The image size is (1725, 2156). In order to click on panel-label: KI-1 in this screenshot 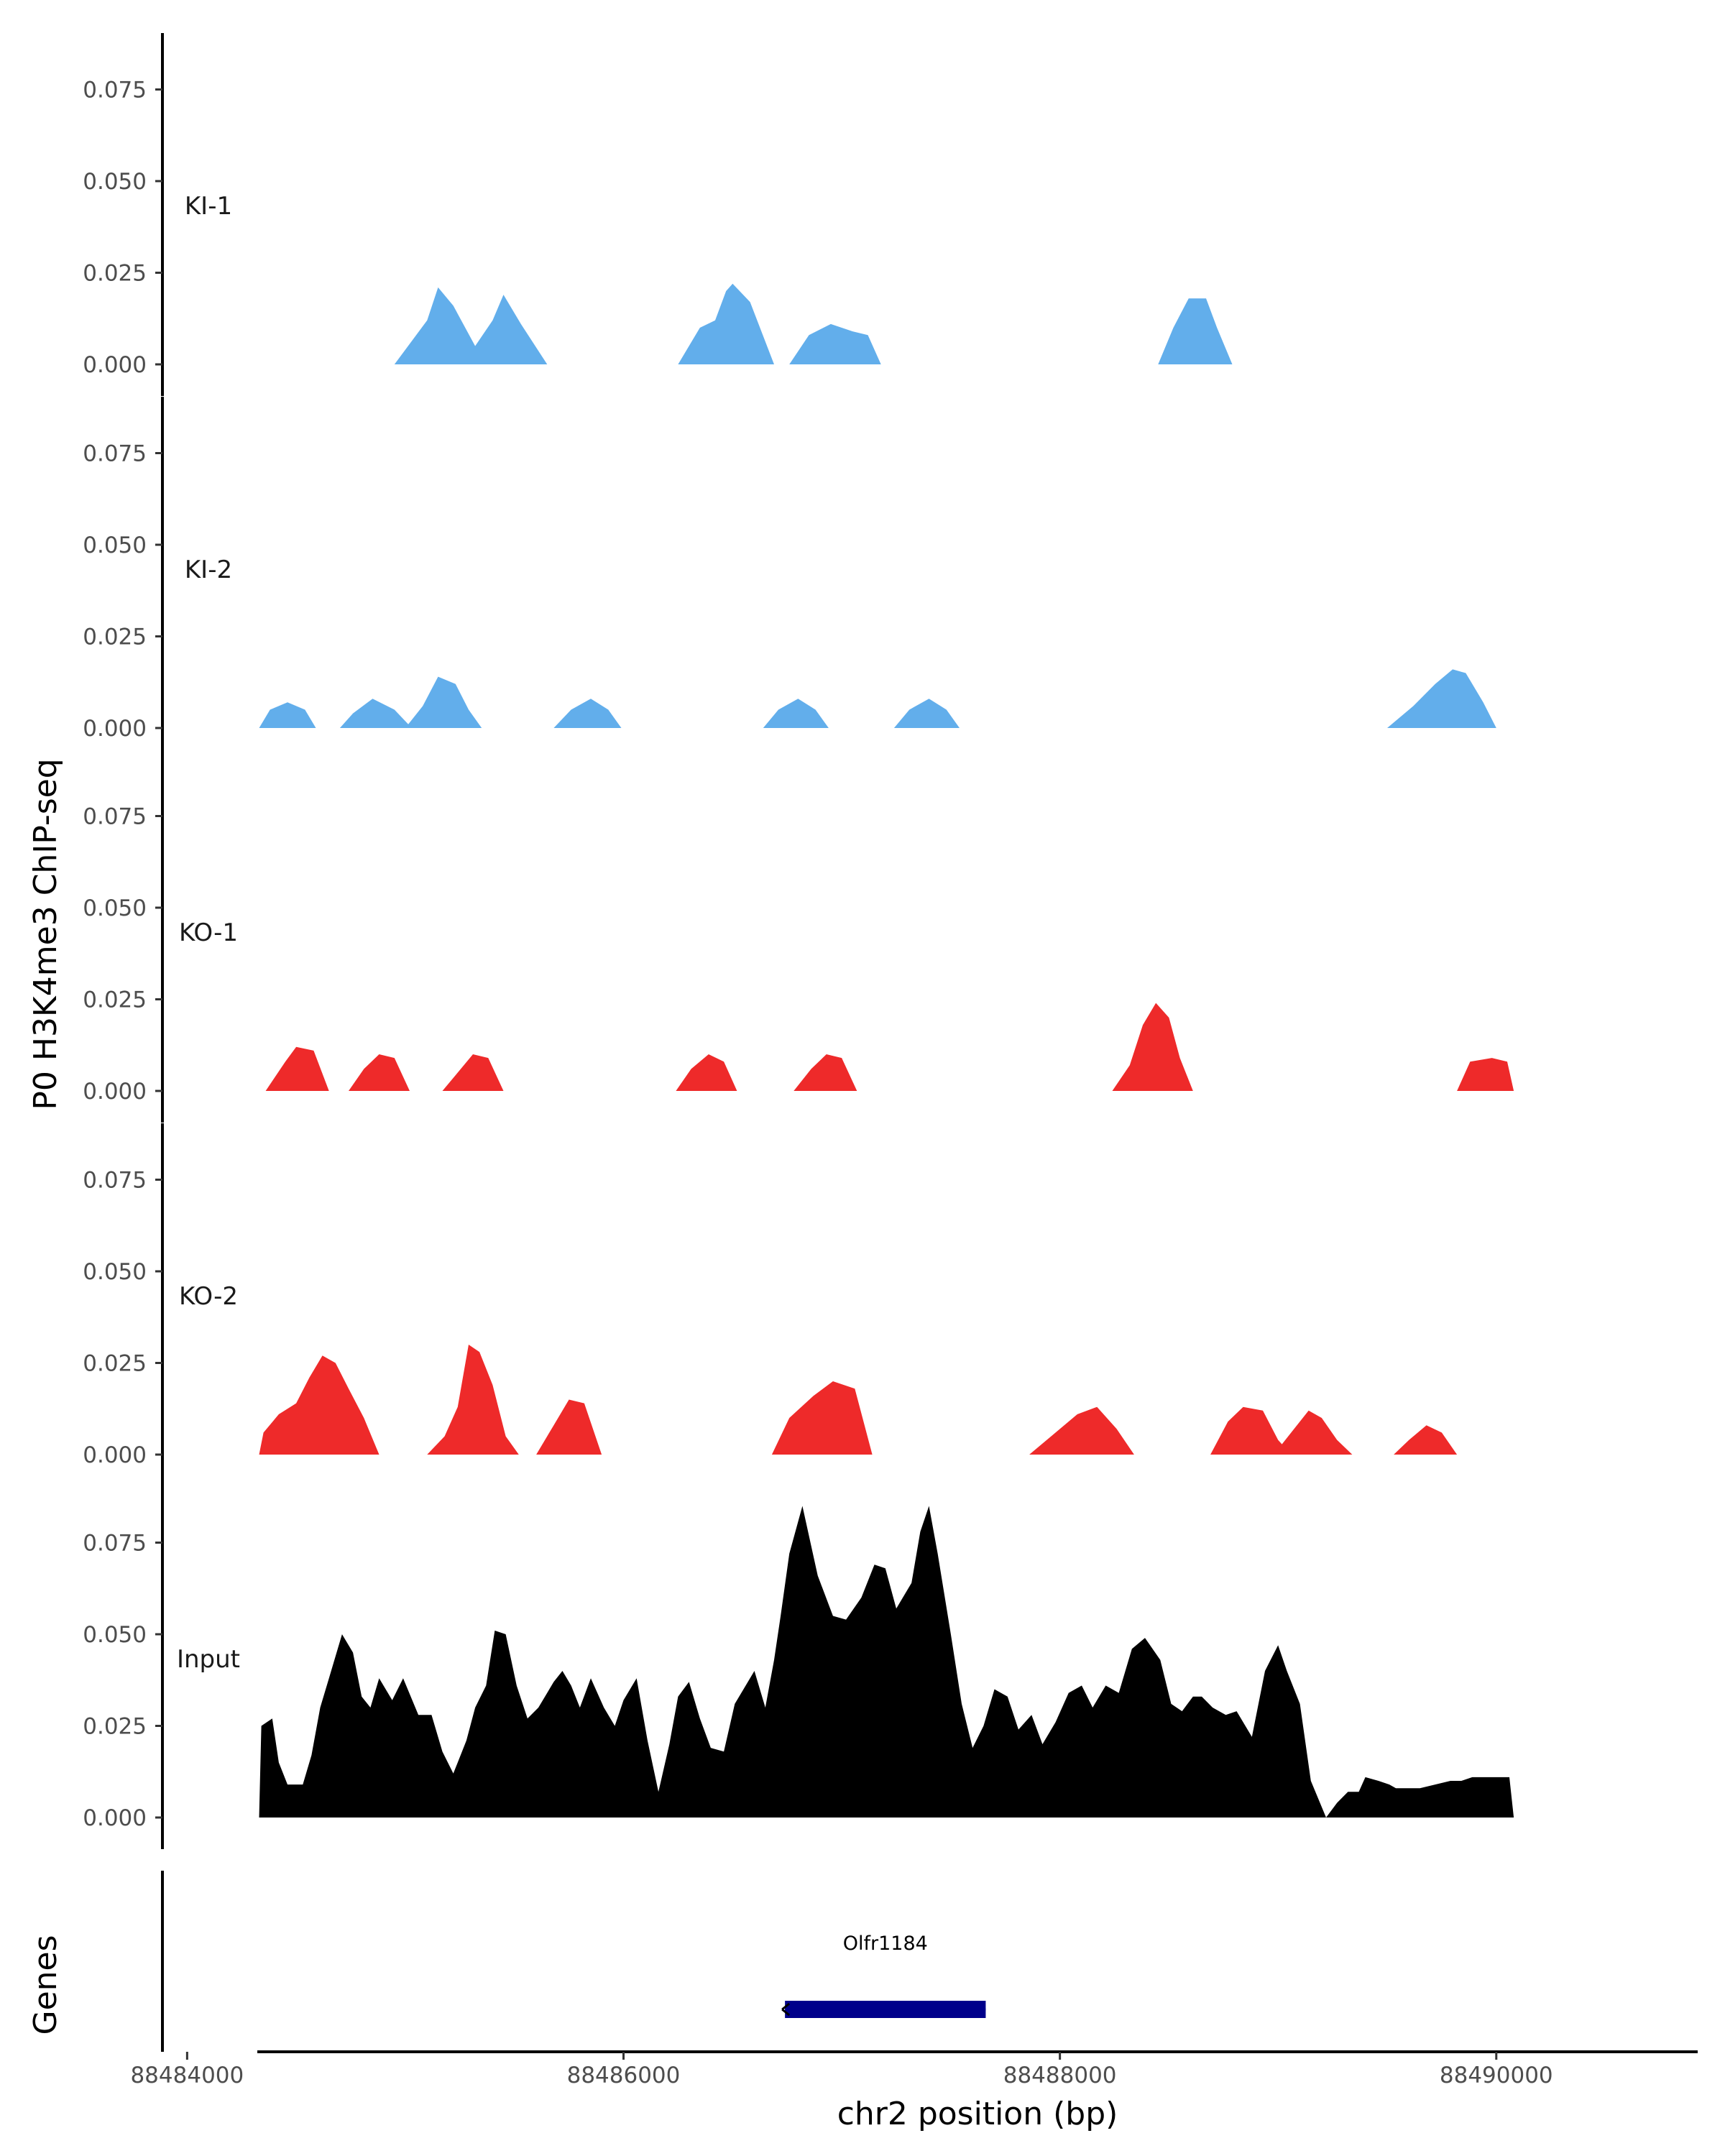, I will do `click(208, 206)`.